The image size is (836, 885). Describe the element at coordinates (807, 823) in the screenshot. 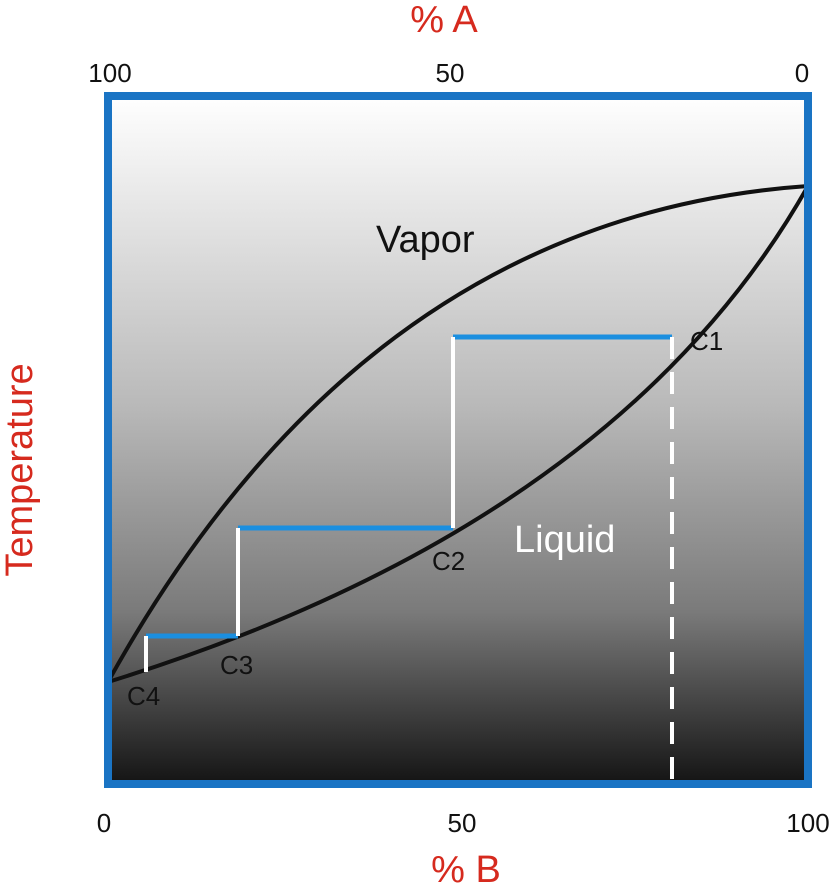

I see `bottom-tick-100: 100` at that location.